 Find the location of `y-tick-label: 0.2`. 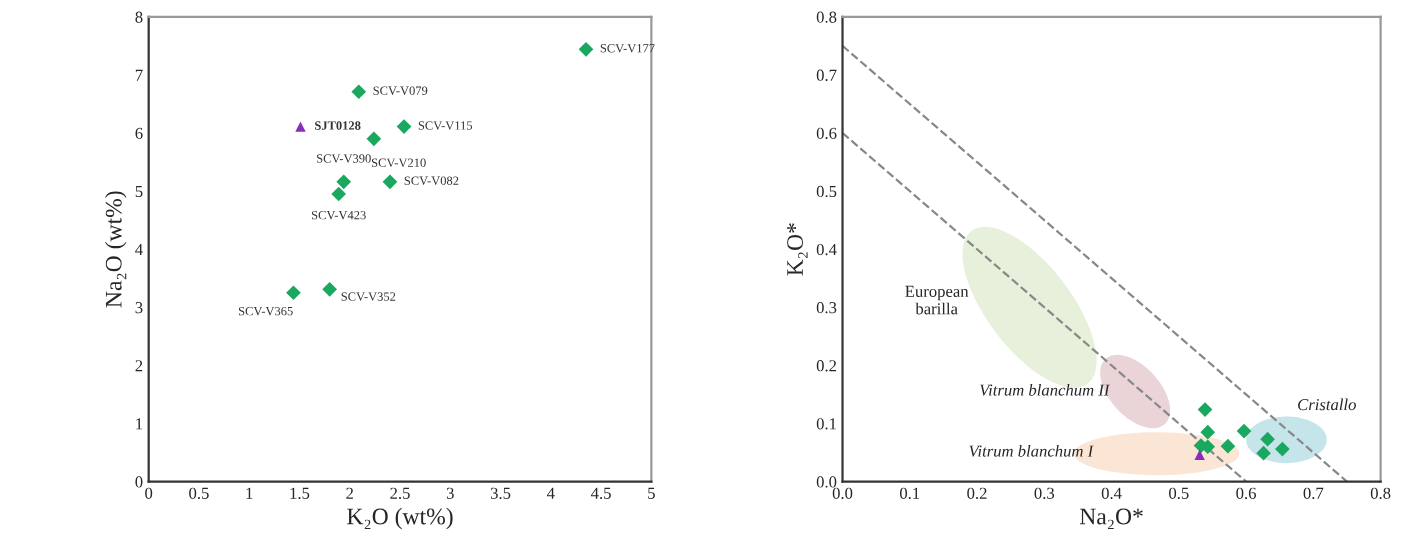

y-tick-label: 0.2 is located at coordinates (826, 366).